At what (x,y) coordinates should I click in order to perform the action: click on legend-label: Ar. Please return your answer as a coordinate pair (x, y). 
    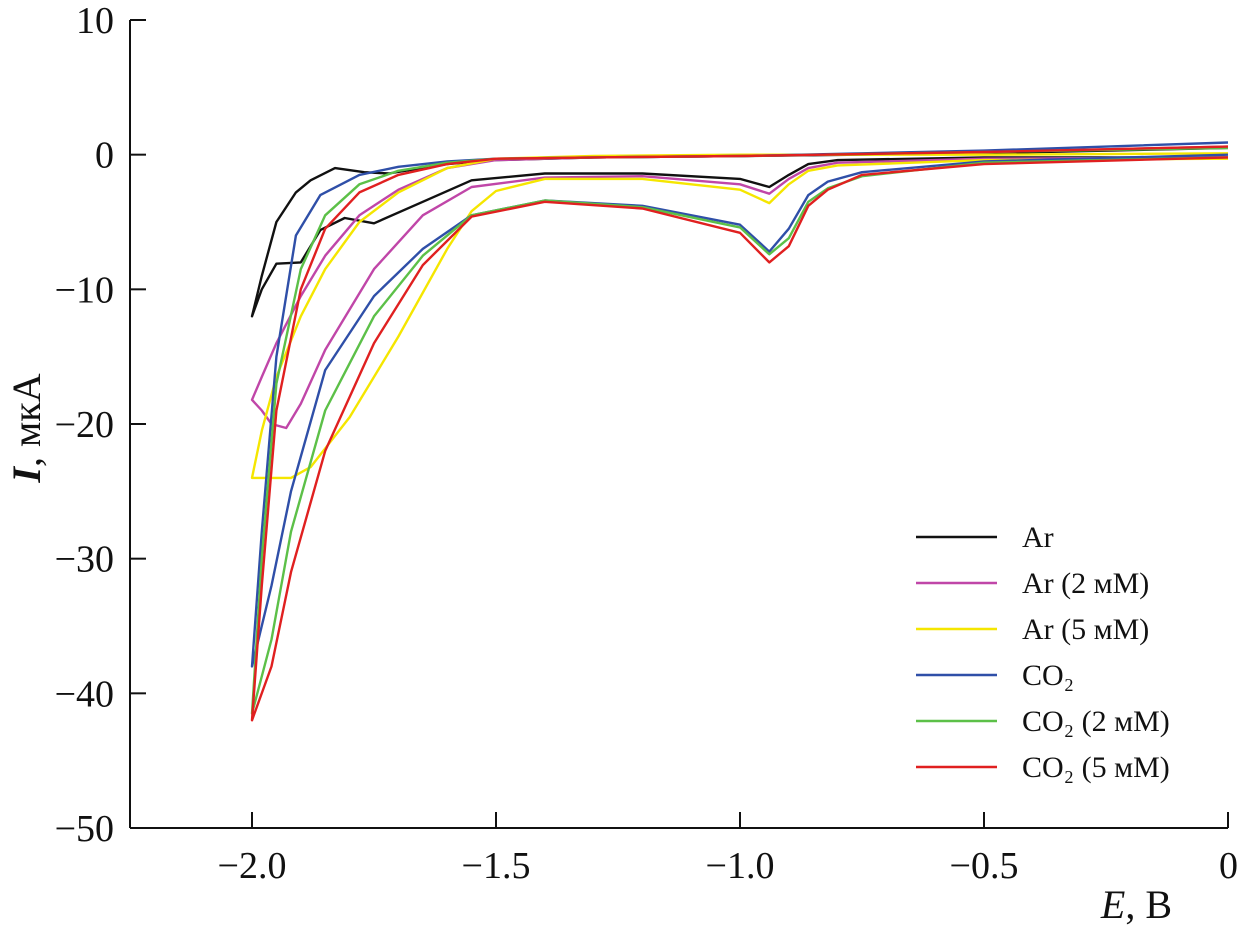
    Looking at the image, I should click on (1038, 537).